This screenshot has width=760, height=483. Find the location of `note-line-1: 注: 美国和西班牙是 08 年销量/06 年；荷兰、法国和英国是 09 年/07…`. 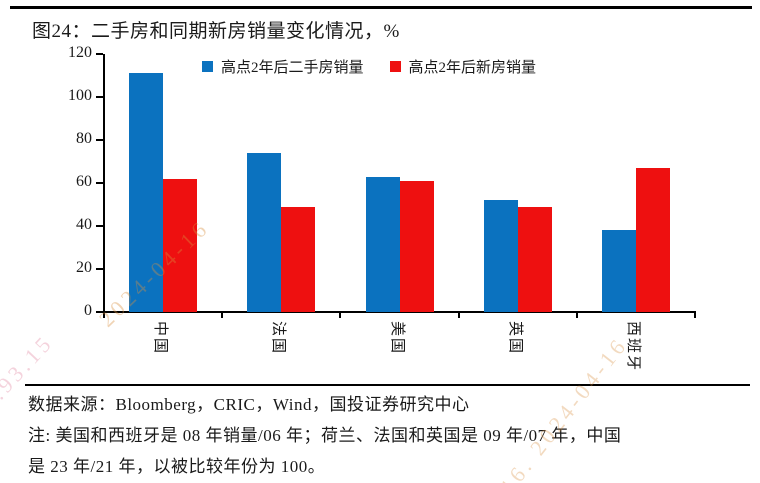

note-line-1: 注: 美国和西班牙是 08 年销量/06 年；荷兰、法国和英国是 09 年/07… is located at coordinates (325, 435).